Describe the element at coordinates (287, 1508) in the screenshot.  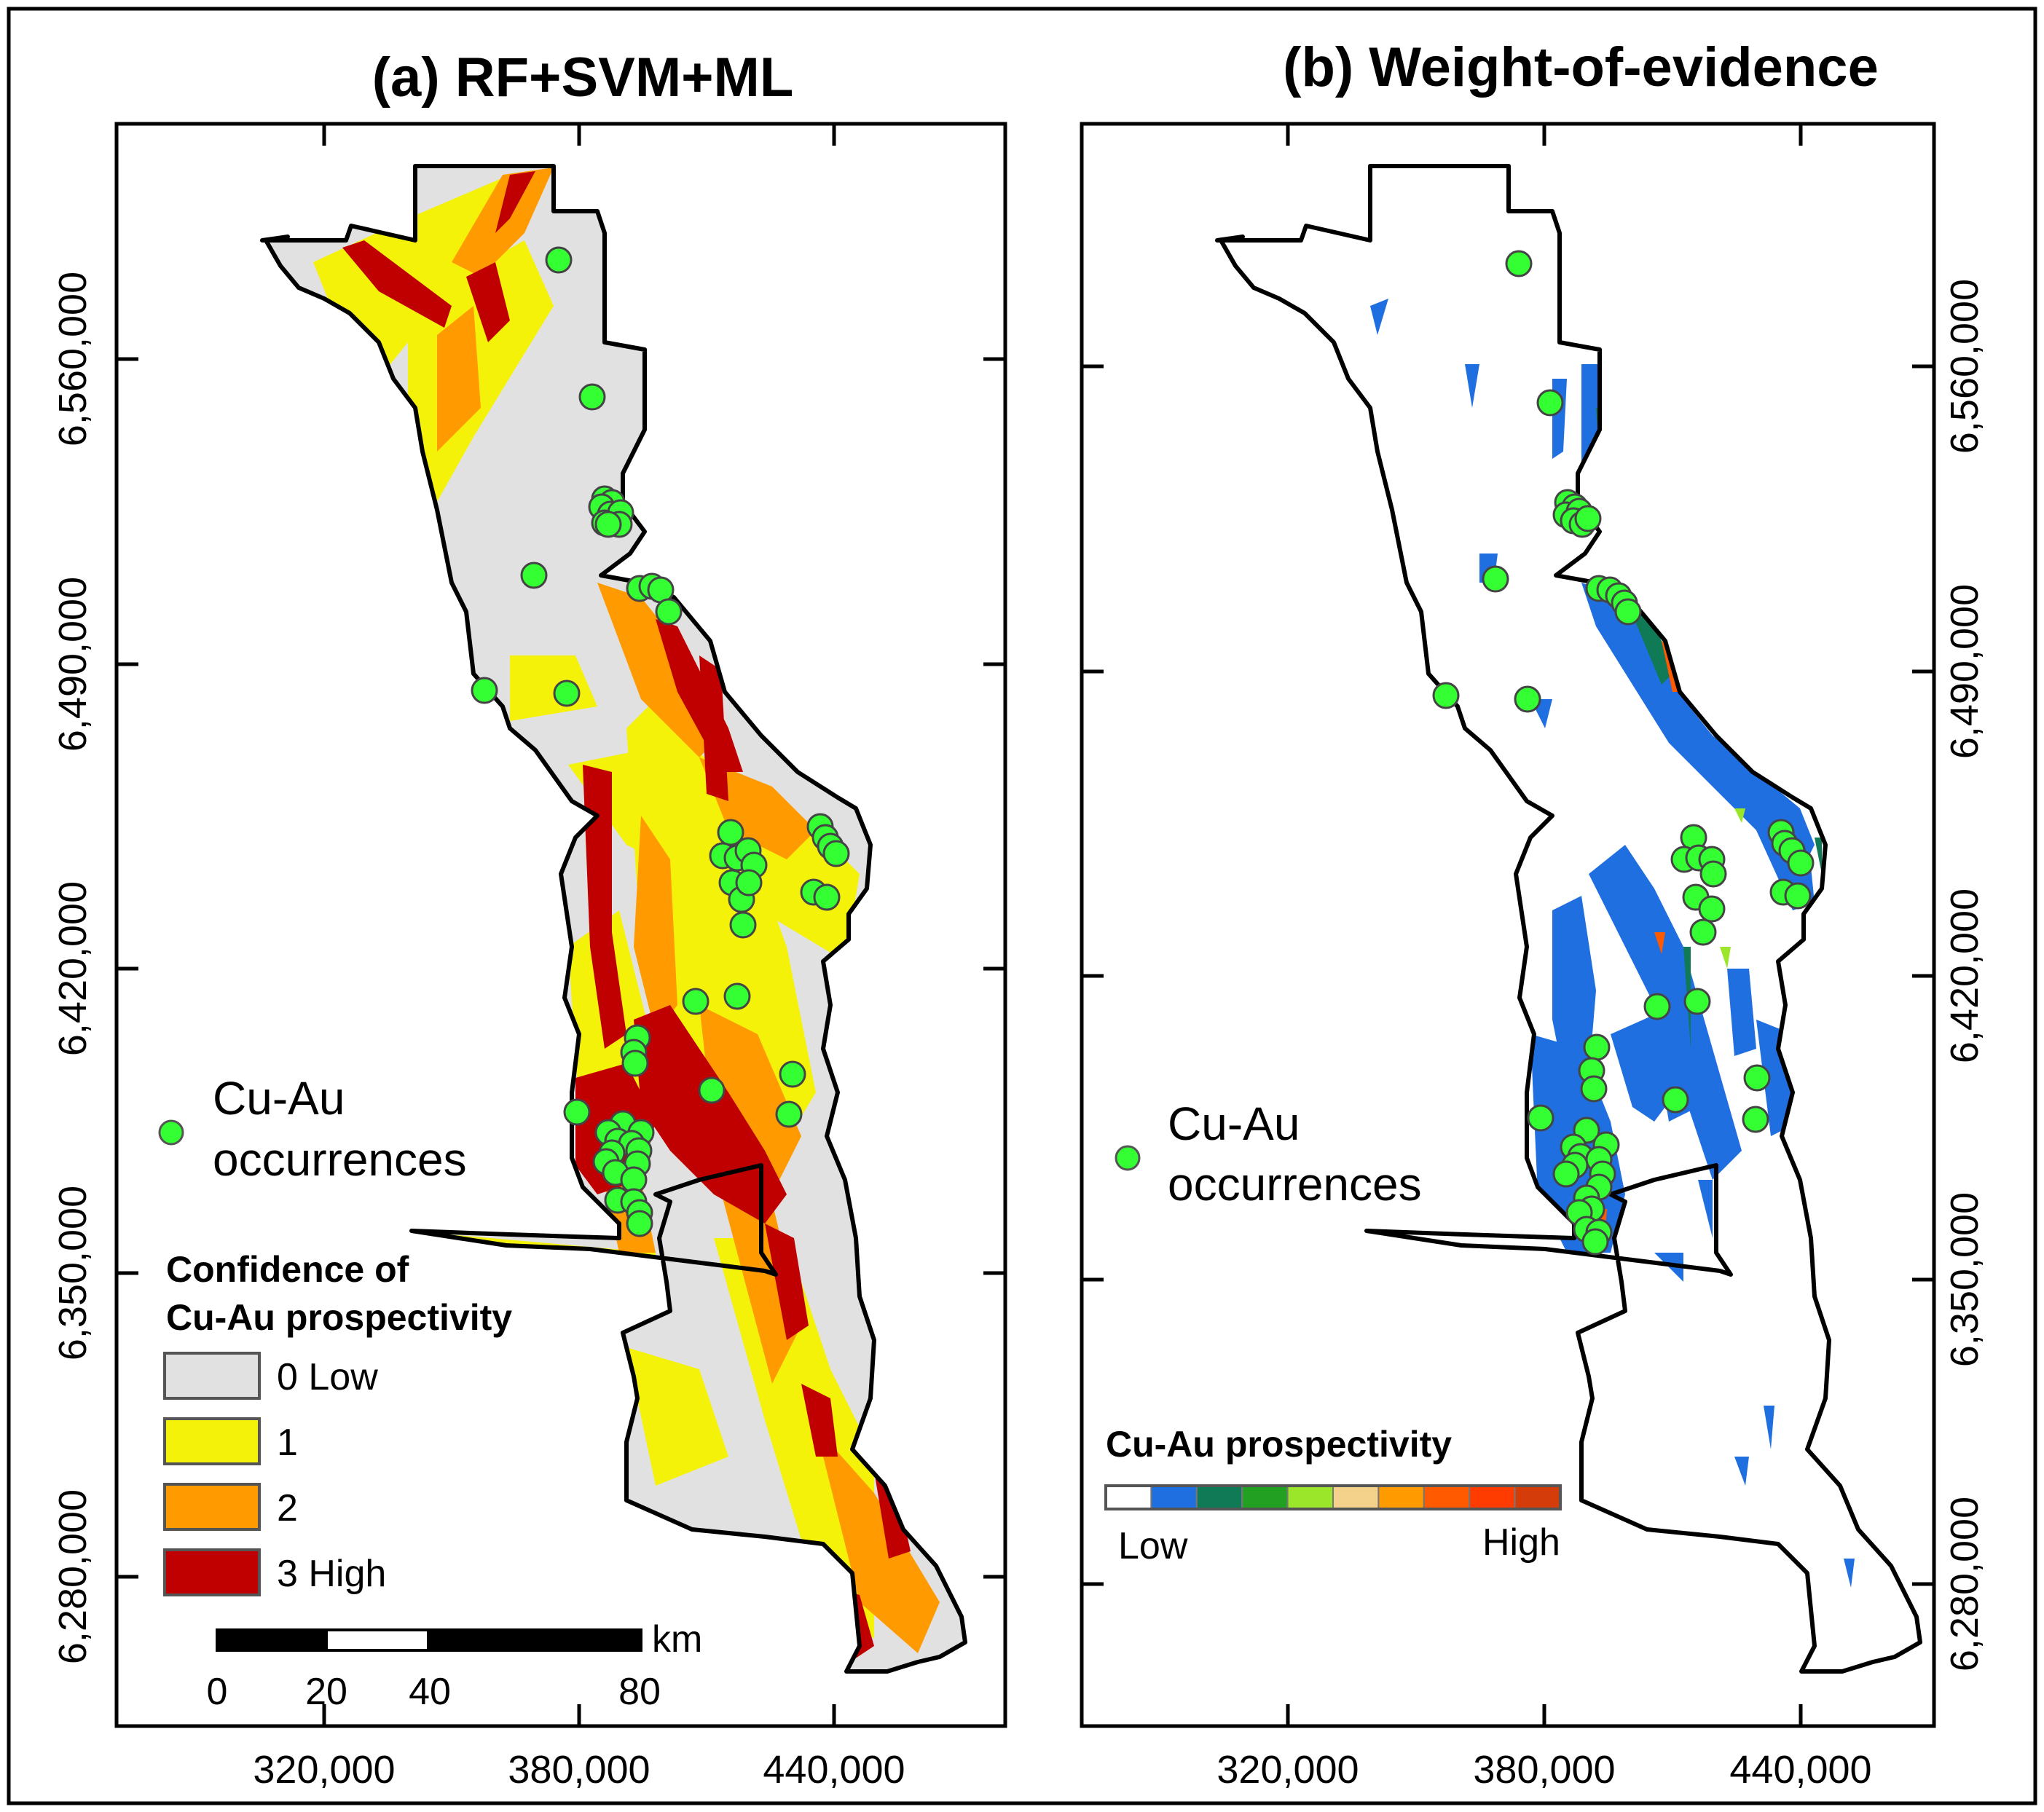
I see `legend-label: 2` at that location.